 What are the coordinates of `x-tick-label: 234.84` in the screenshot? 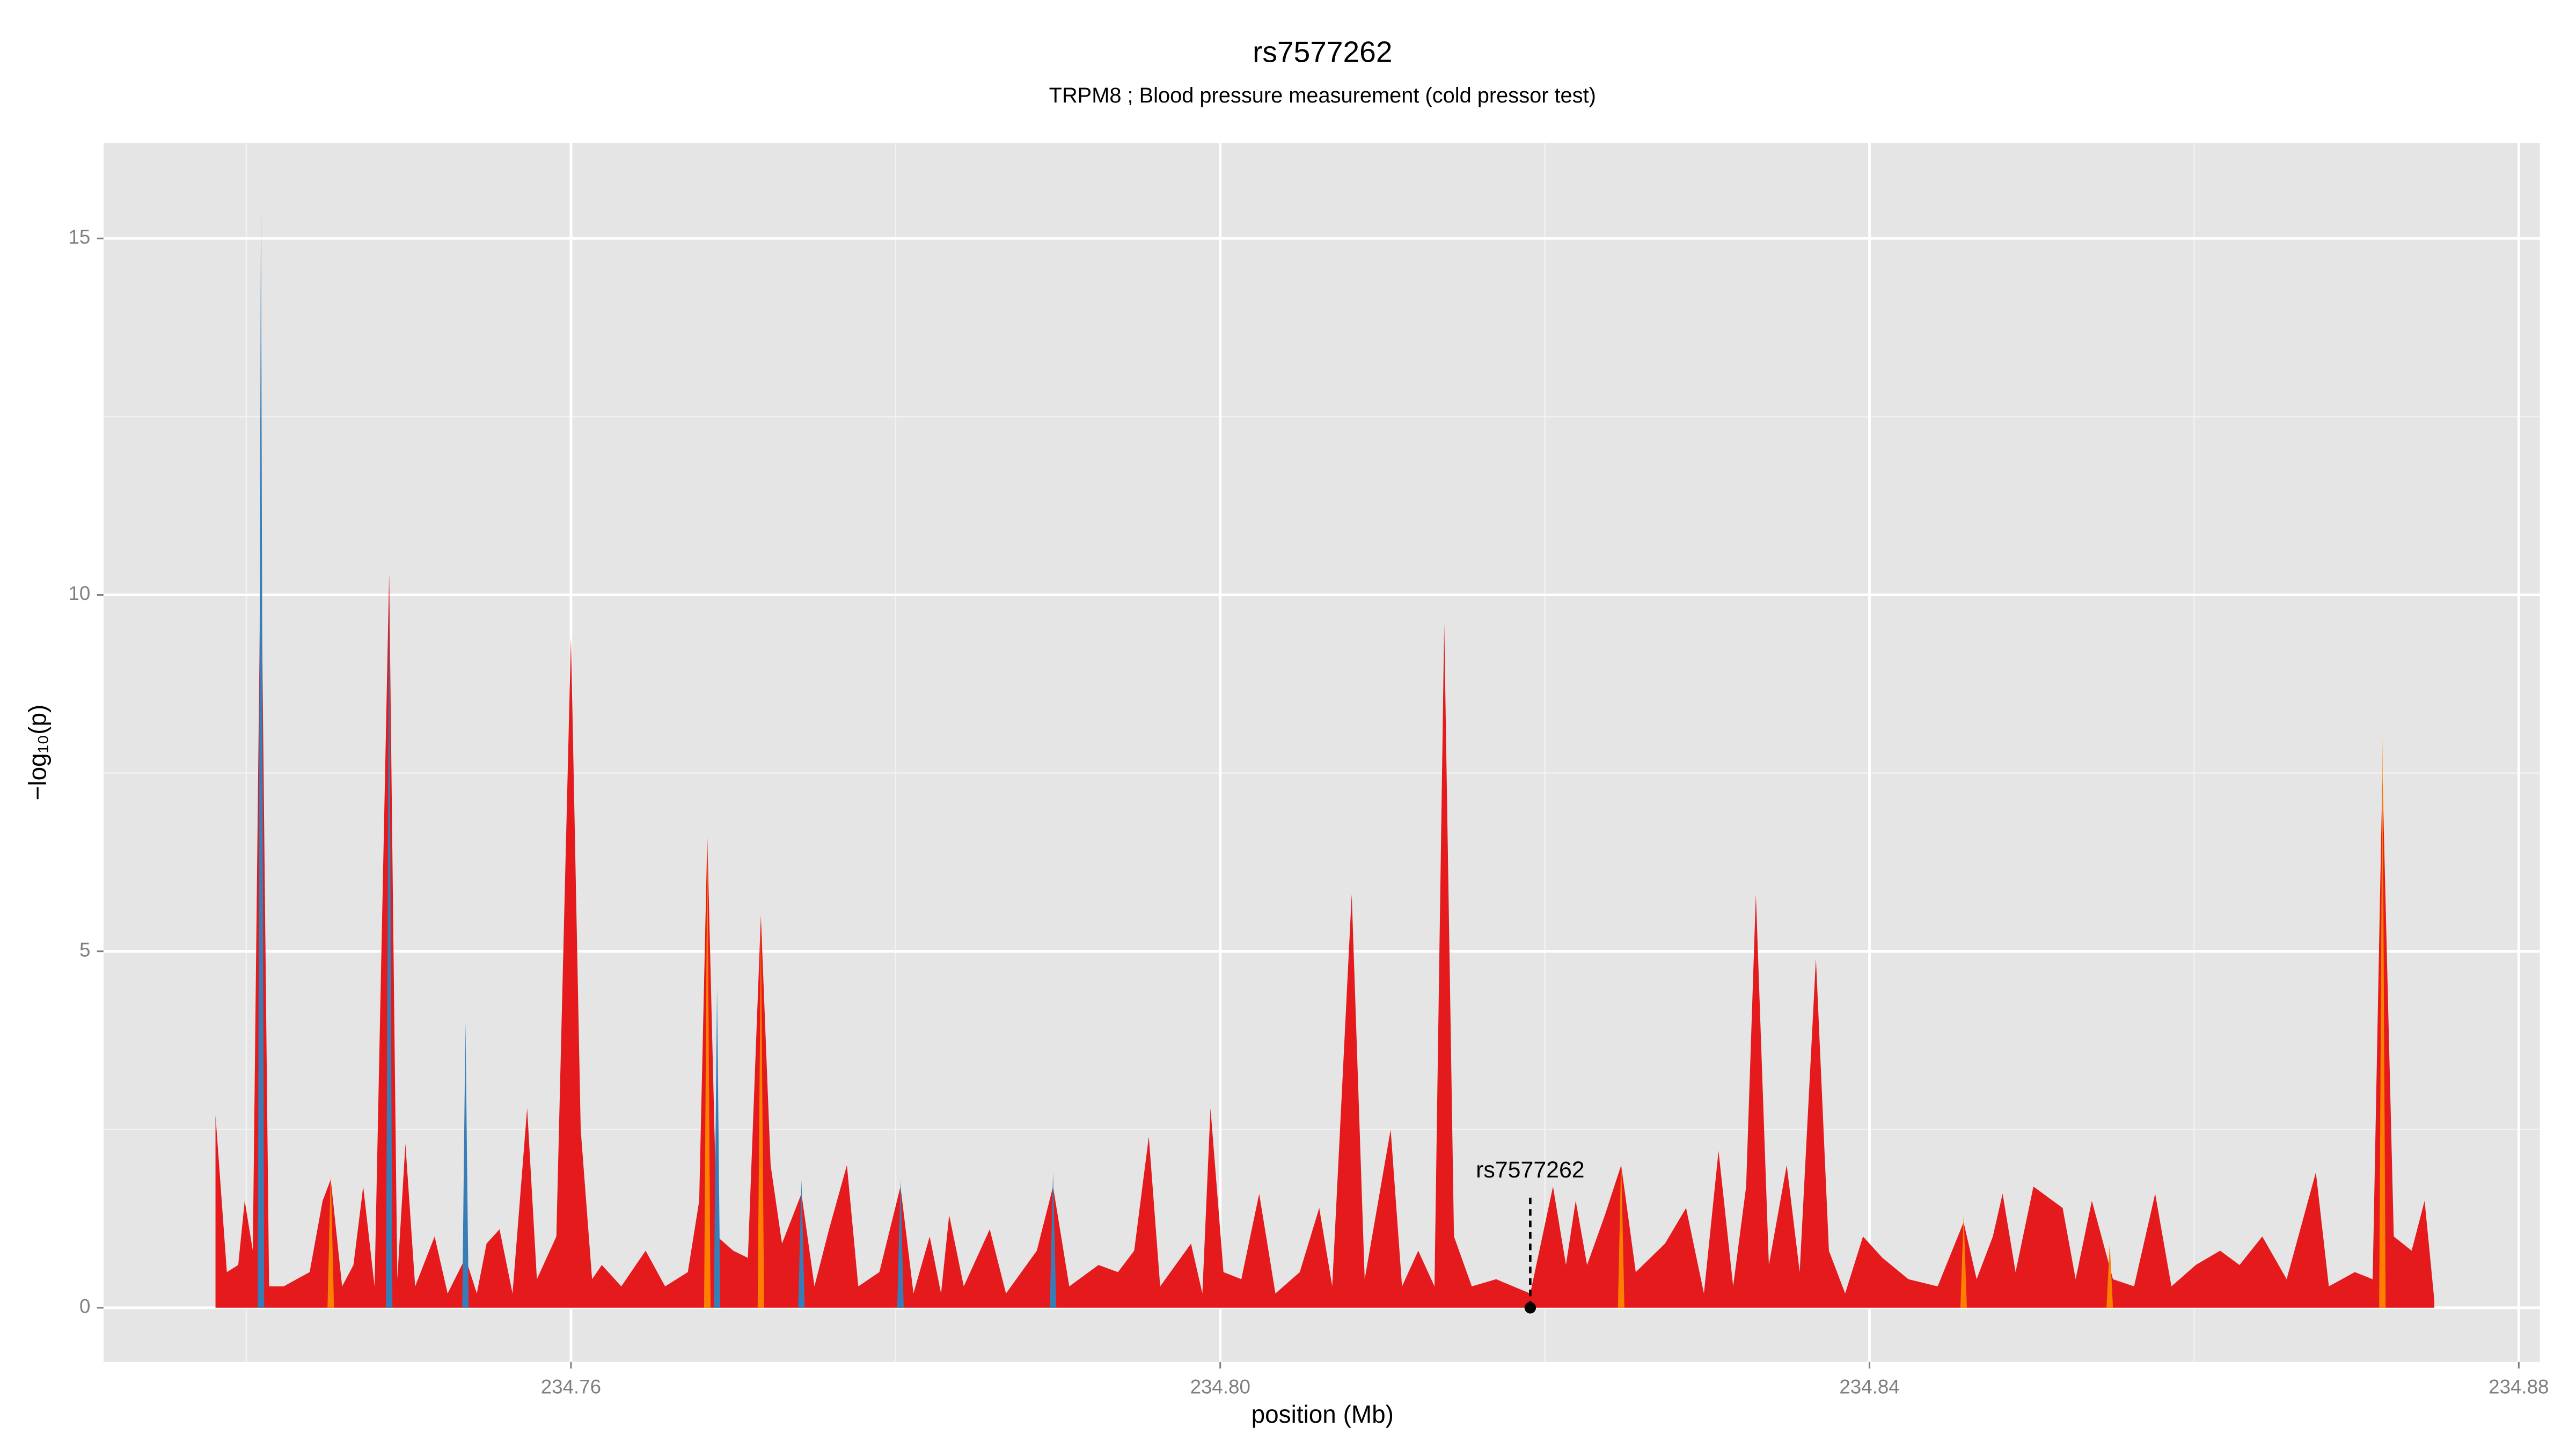 It's located at (1869, 1386).